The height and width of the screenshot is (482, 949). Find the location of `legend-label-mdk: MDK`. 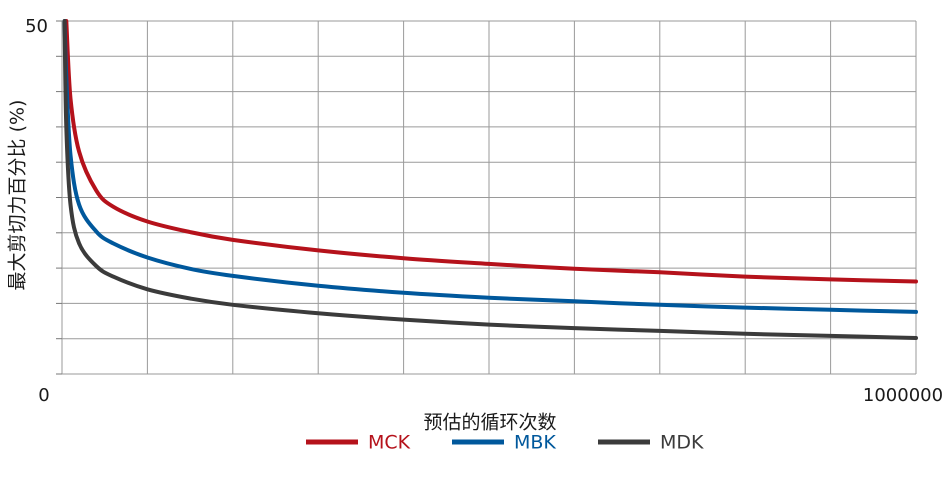

legend-label-mdk: MDK is located at coordinates (682, 443).